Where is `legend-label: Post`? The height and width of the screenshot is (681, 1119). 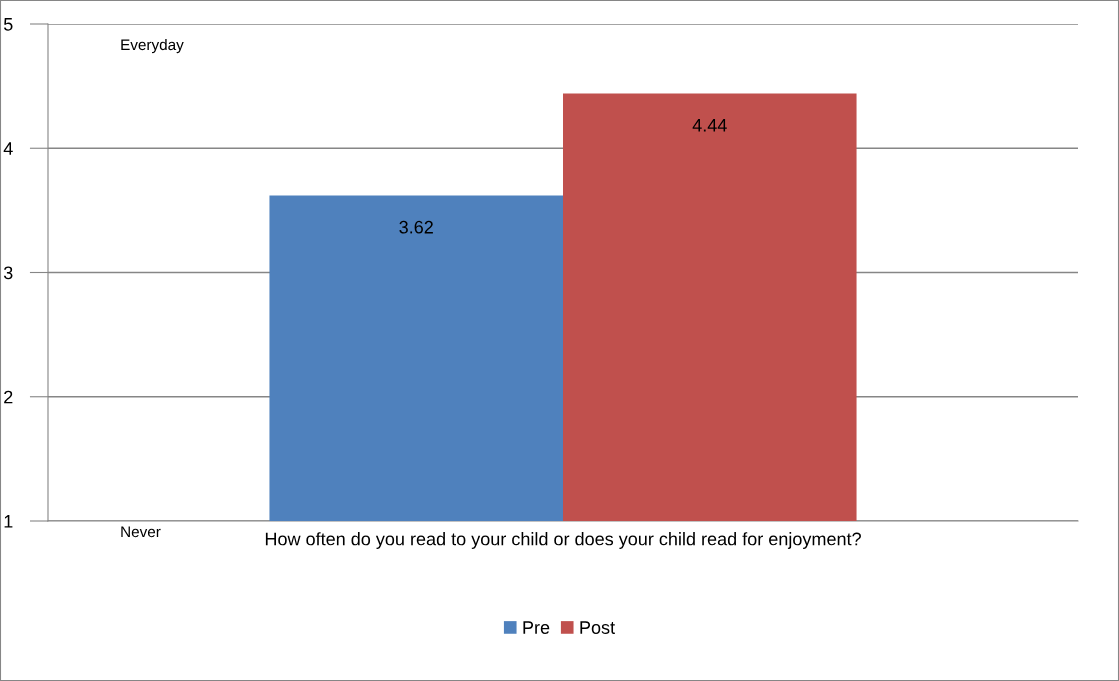
legend-label: Post is located at coordinates (597, 627).